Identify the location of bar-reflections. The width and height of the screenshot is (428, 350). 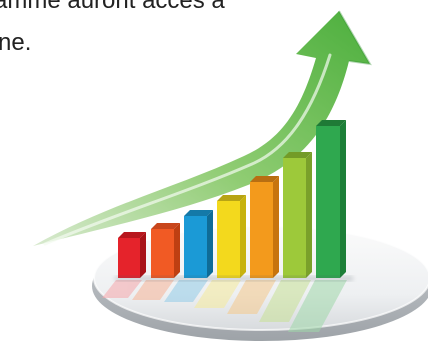
(224, 306).